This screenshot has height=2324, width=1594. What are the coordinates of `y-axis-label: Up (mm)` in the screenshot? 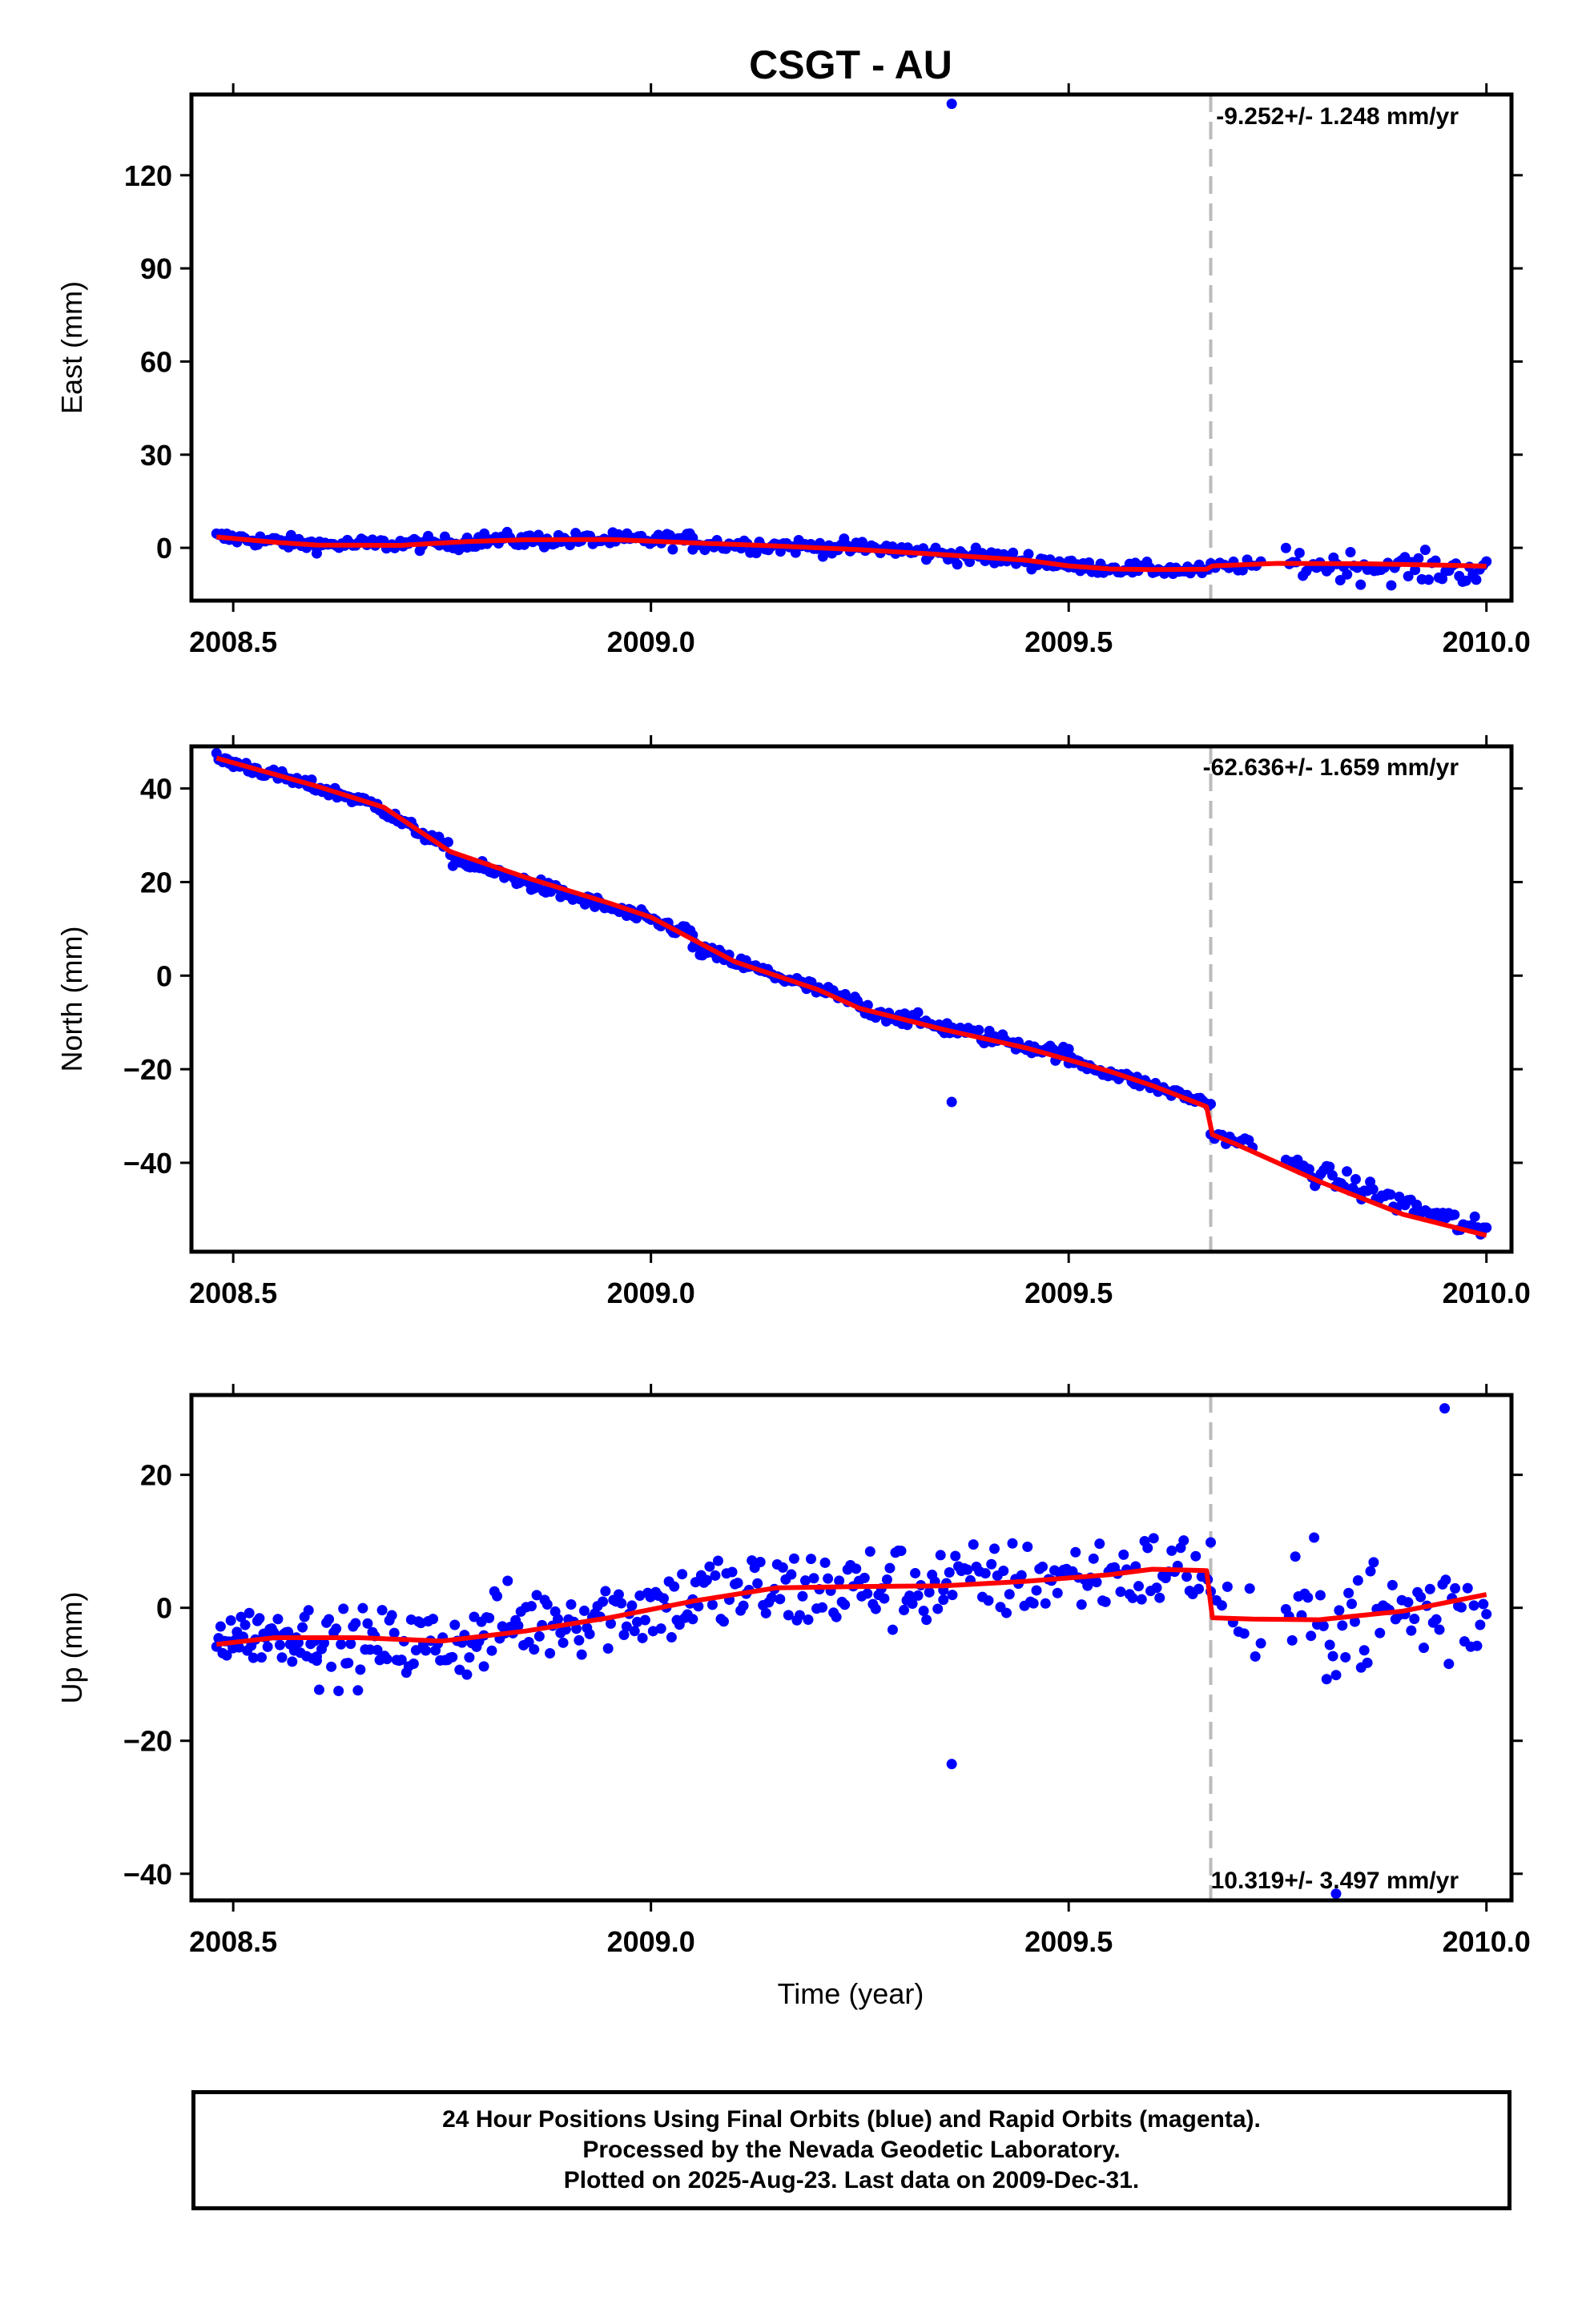 It's located at (71, 1648).